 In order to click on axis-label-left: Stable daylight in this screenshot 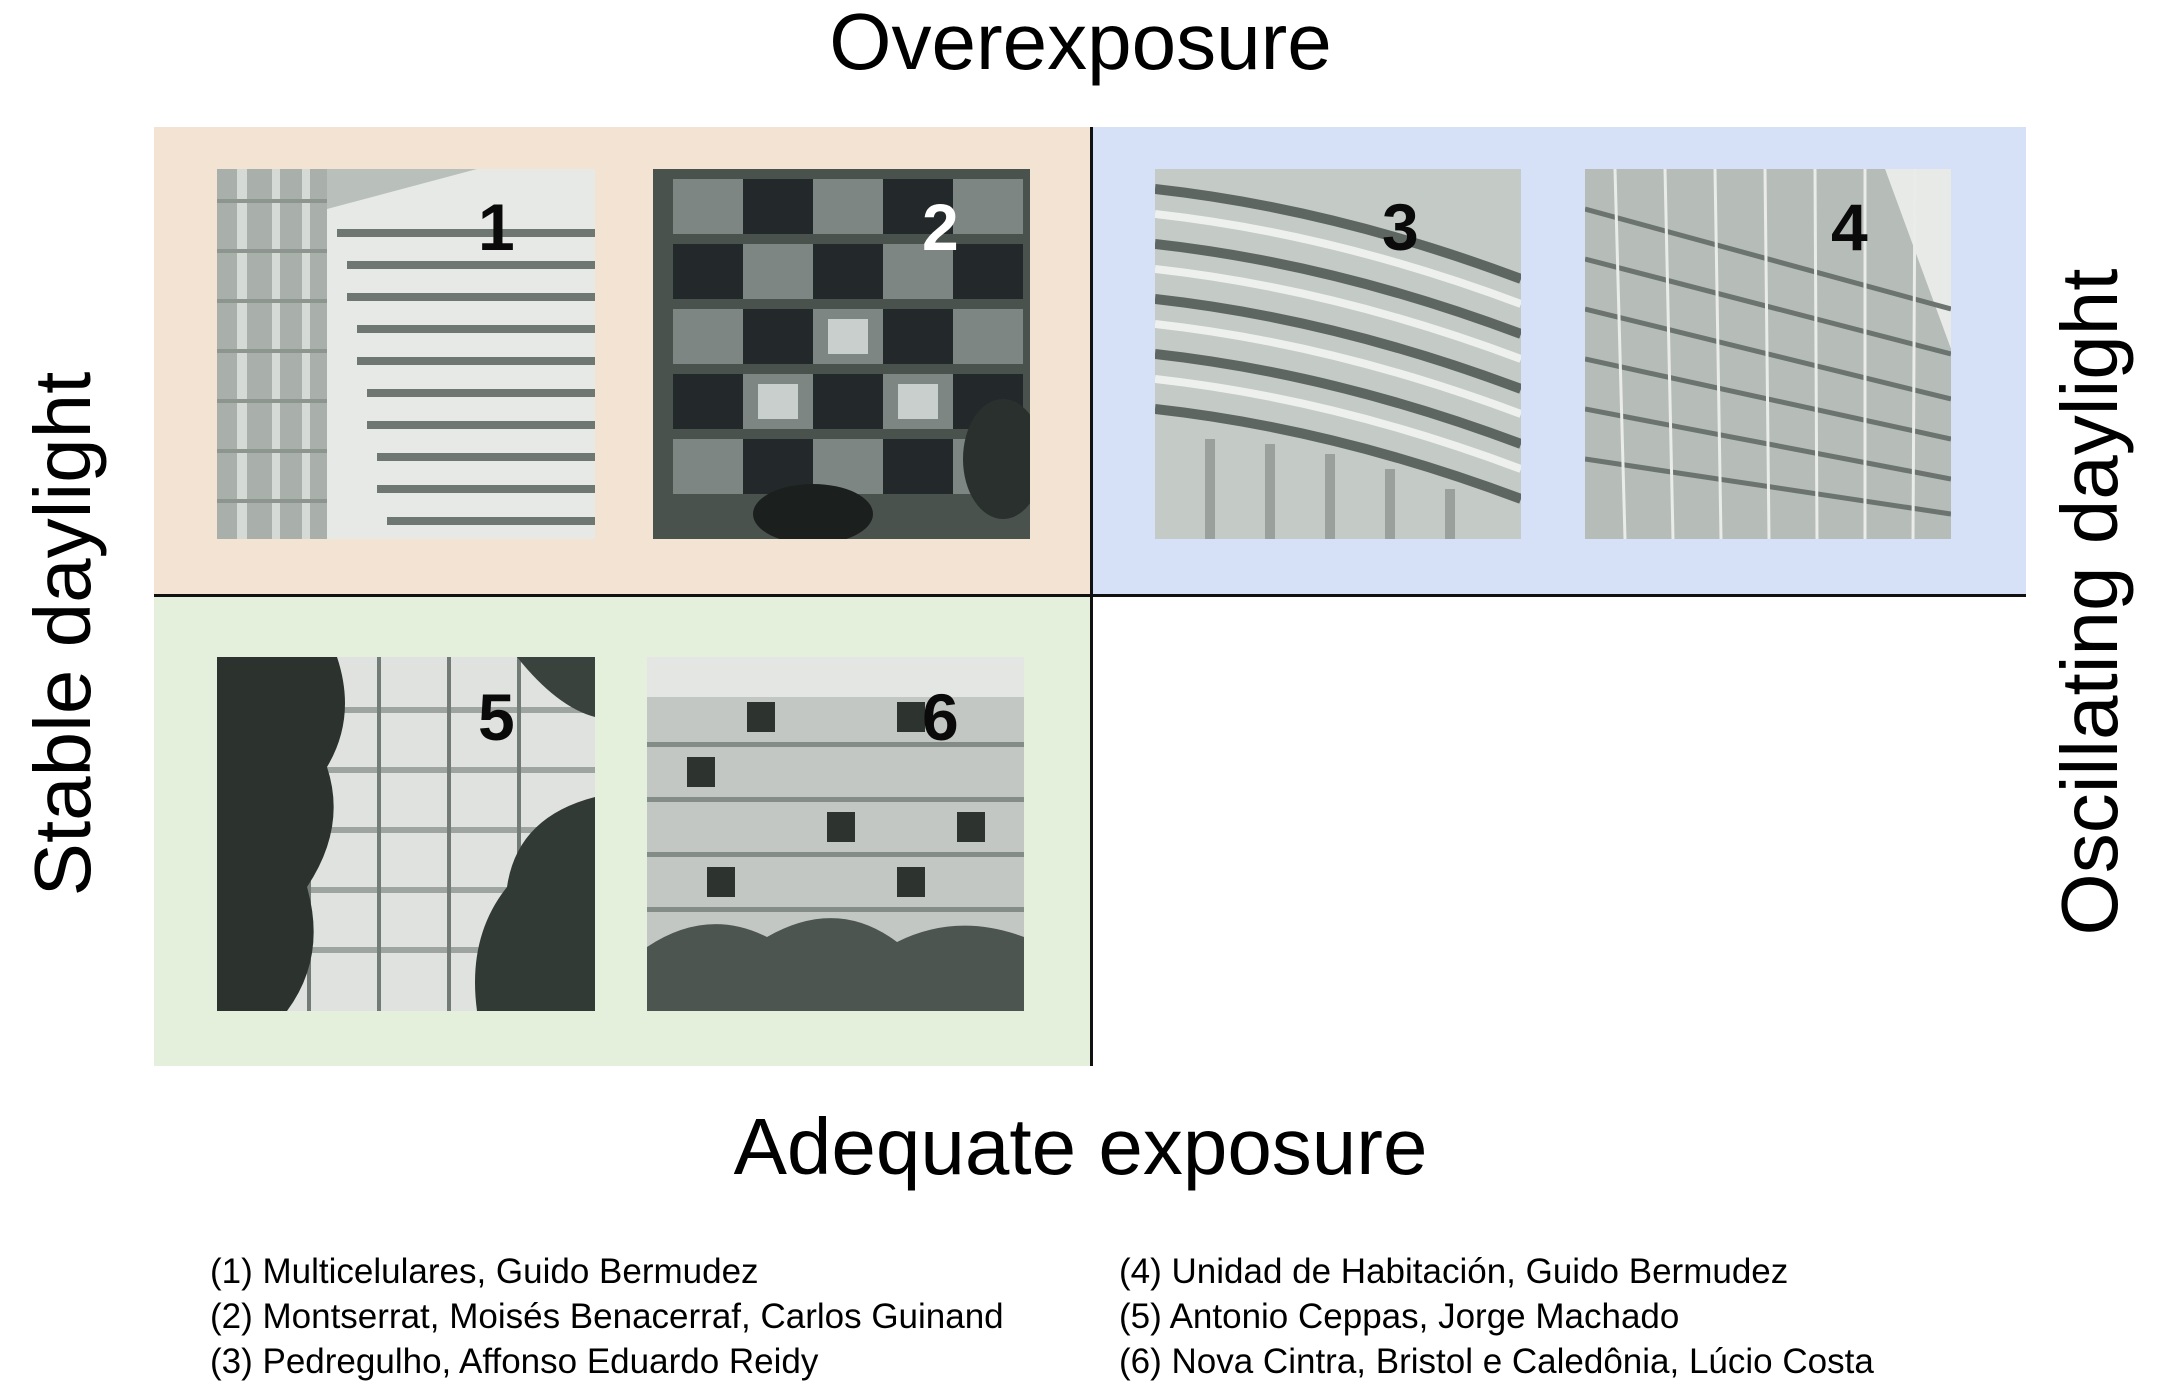, I will do `click(62, 634)`.